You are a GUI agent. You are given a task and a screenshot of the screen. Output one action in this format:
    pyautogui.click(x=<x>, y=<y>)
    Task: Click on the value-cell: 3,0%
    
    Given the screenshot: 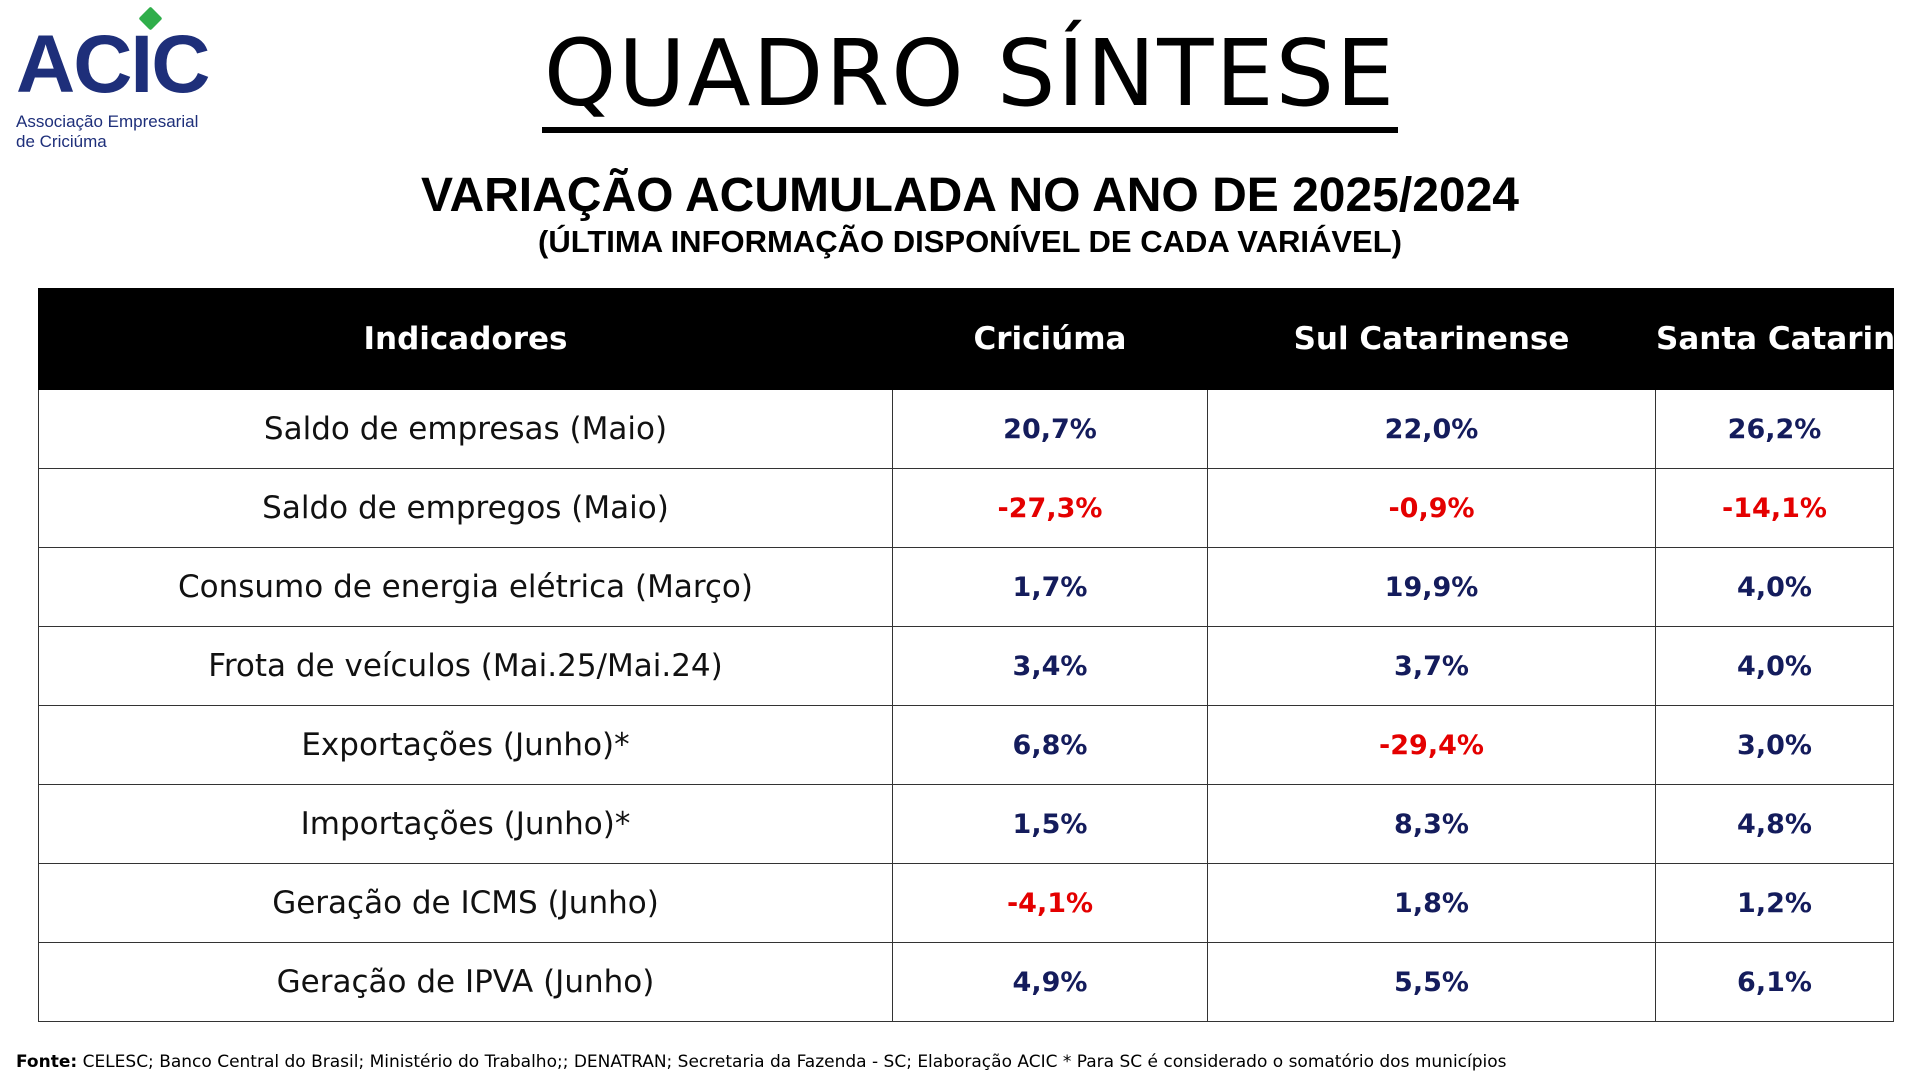 What is the action you would take?
    pyautogui.click(x=1774, y=745)
    